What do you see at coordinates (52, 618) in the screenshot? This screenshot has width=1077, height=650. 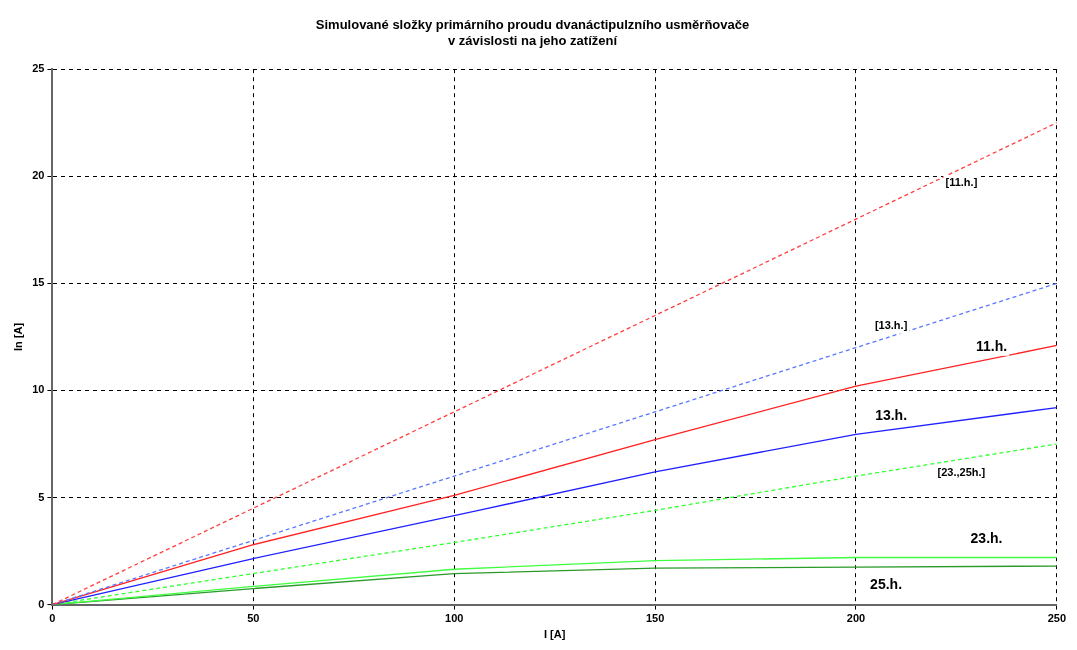 I see `x-tick-label: 0` at bounding box center [52, 618].